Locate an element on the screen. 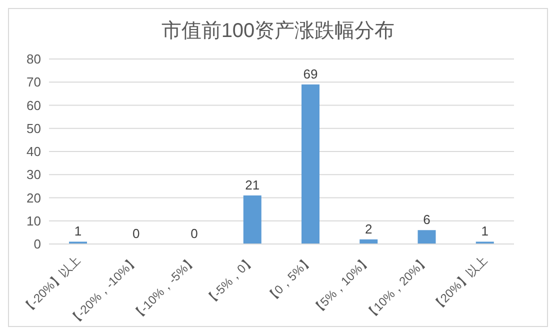 The image size is (554, 333). y-tick-label: 80 is located at coordinates (33, 59).